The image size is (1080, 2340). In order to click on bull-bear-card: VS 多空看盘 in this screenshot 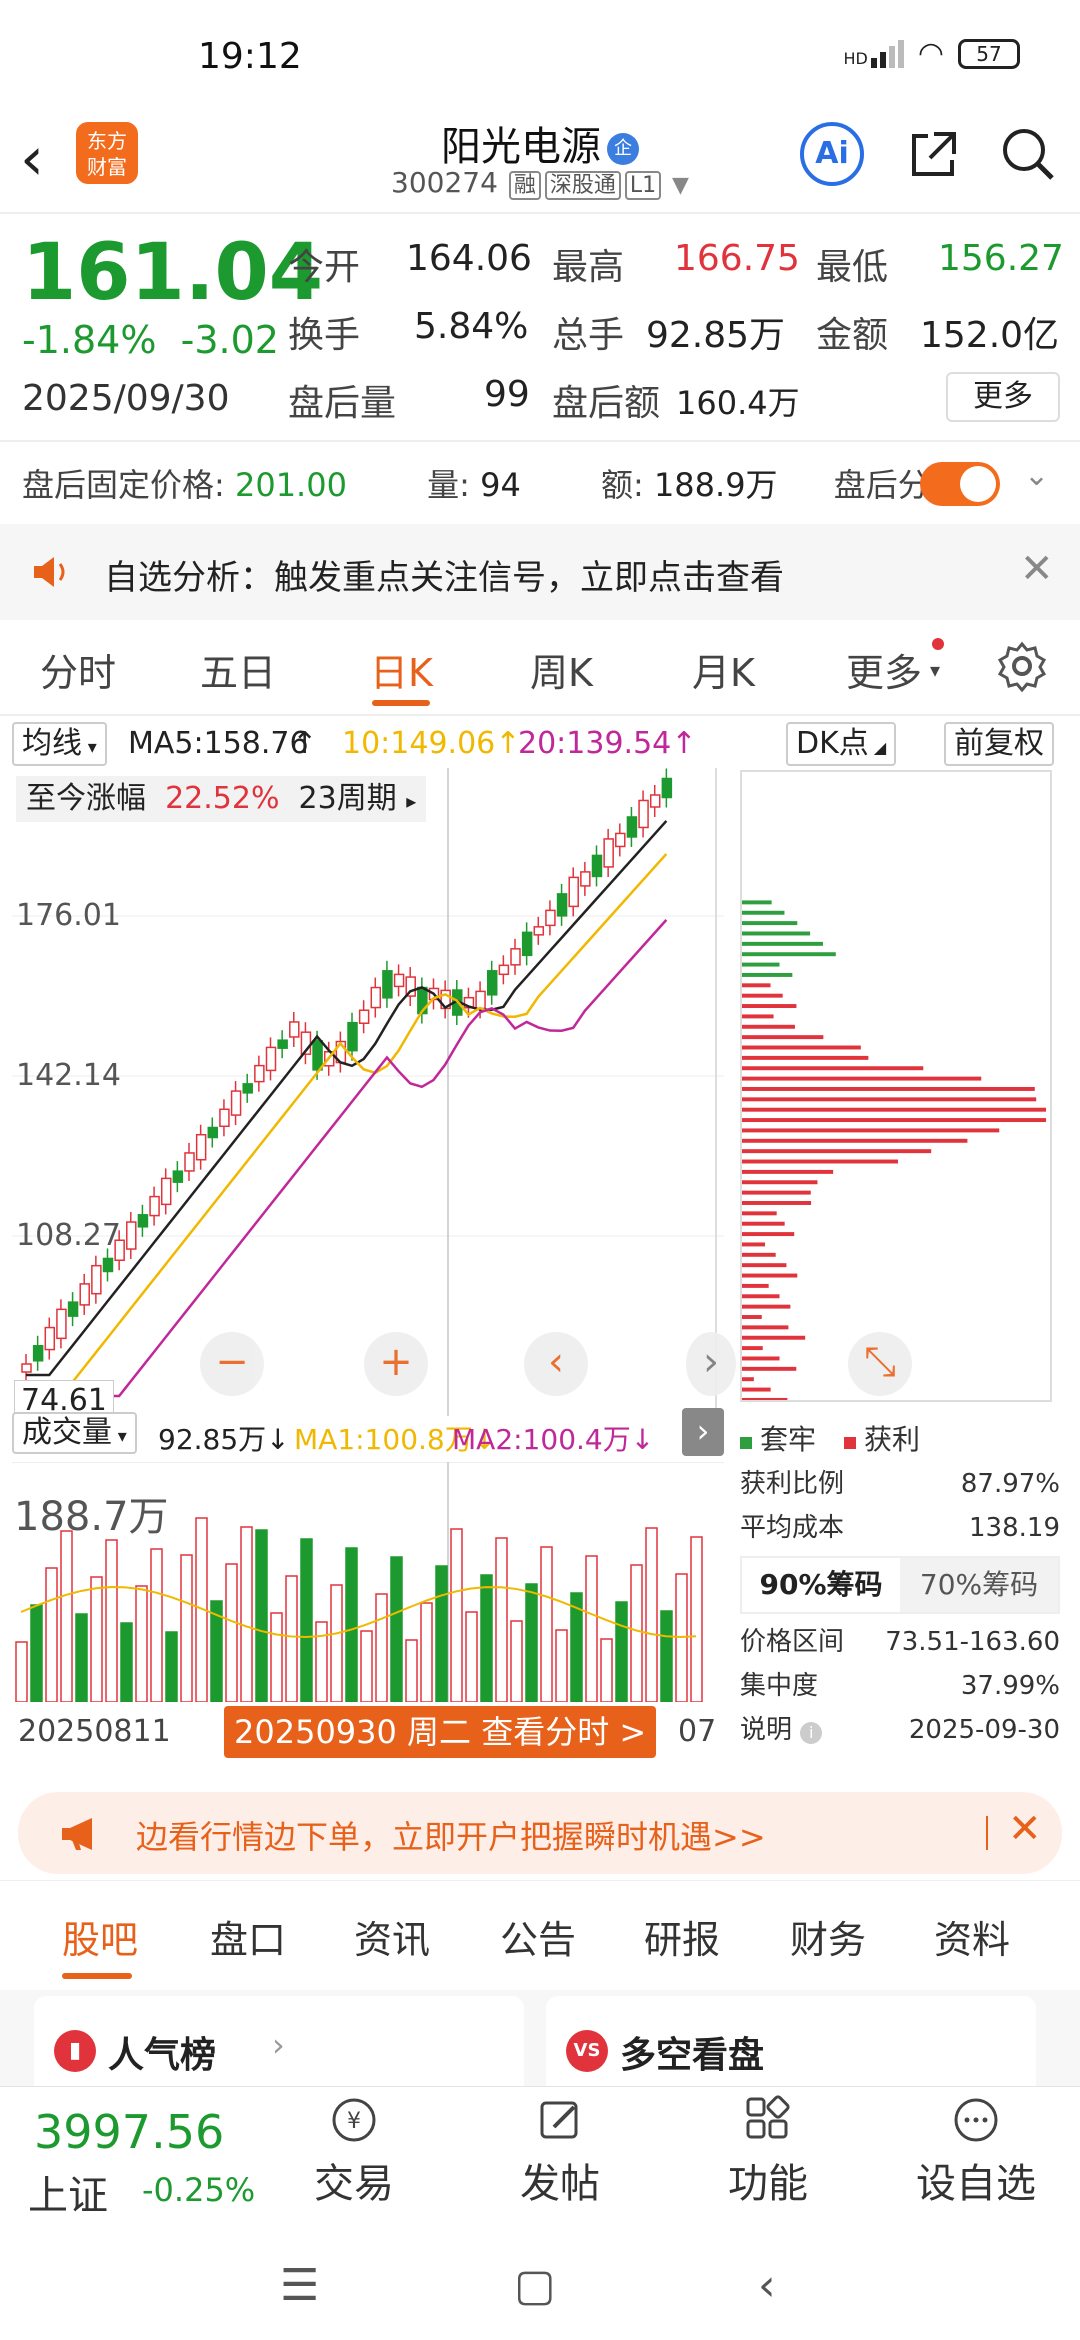, I will do `click(791, 2046)`.